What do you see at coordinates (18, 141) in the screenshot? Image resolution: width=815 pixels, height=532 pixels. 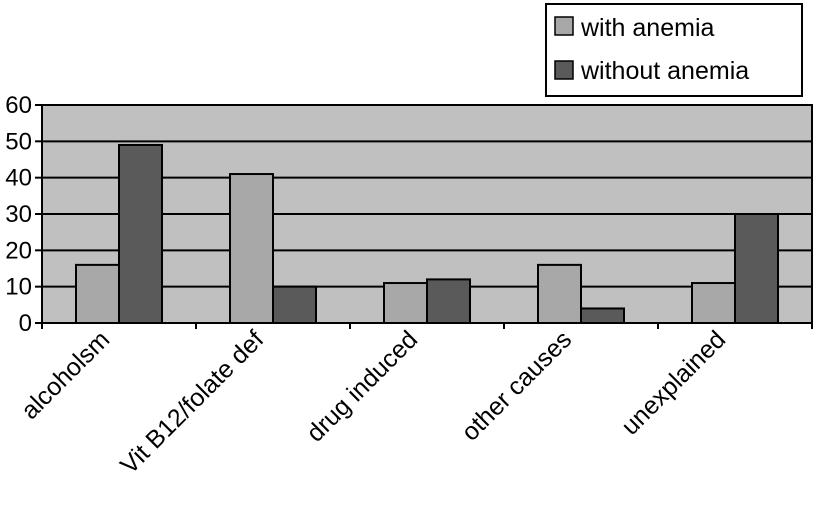 I see `y-tick-label: 50` at bounding box center [18, 141].